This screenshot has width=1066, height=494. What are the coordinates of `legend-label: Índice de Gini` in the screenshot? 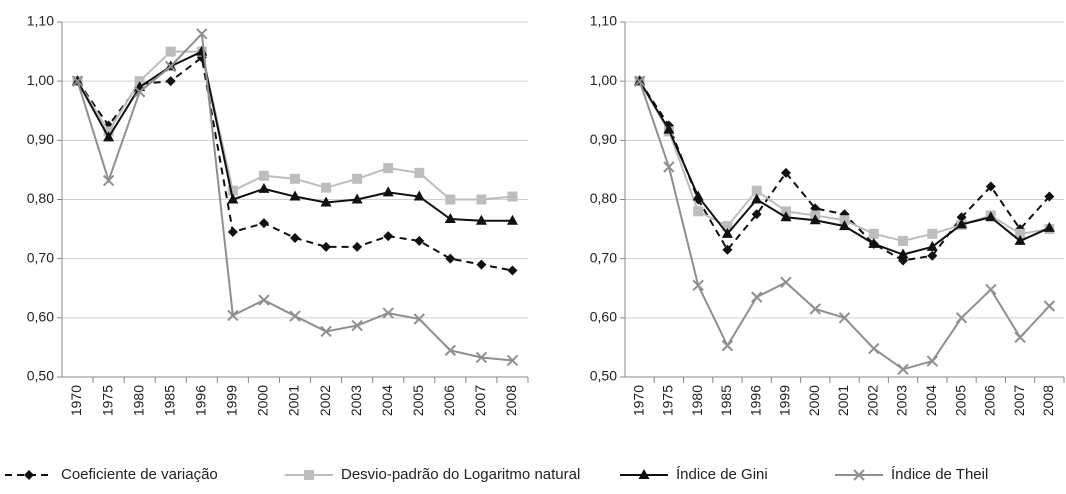 It's located at (722, 474).